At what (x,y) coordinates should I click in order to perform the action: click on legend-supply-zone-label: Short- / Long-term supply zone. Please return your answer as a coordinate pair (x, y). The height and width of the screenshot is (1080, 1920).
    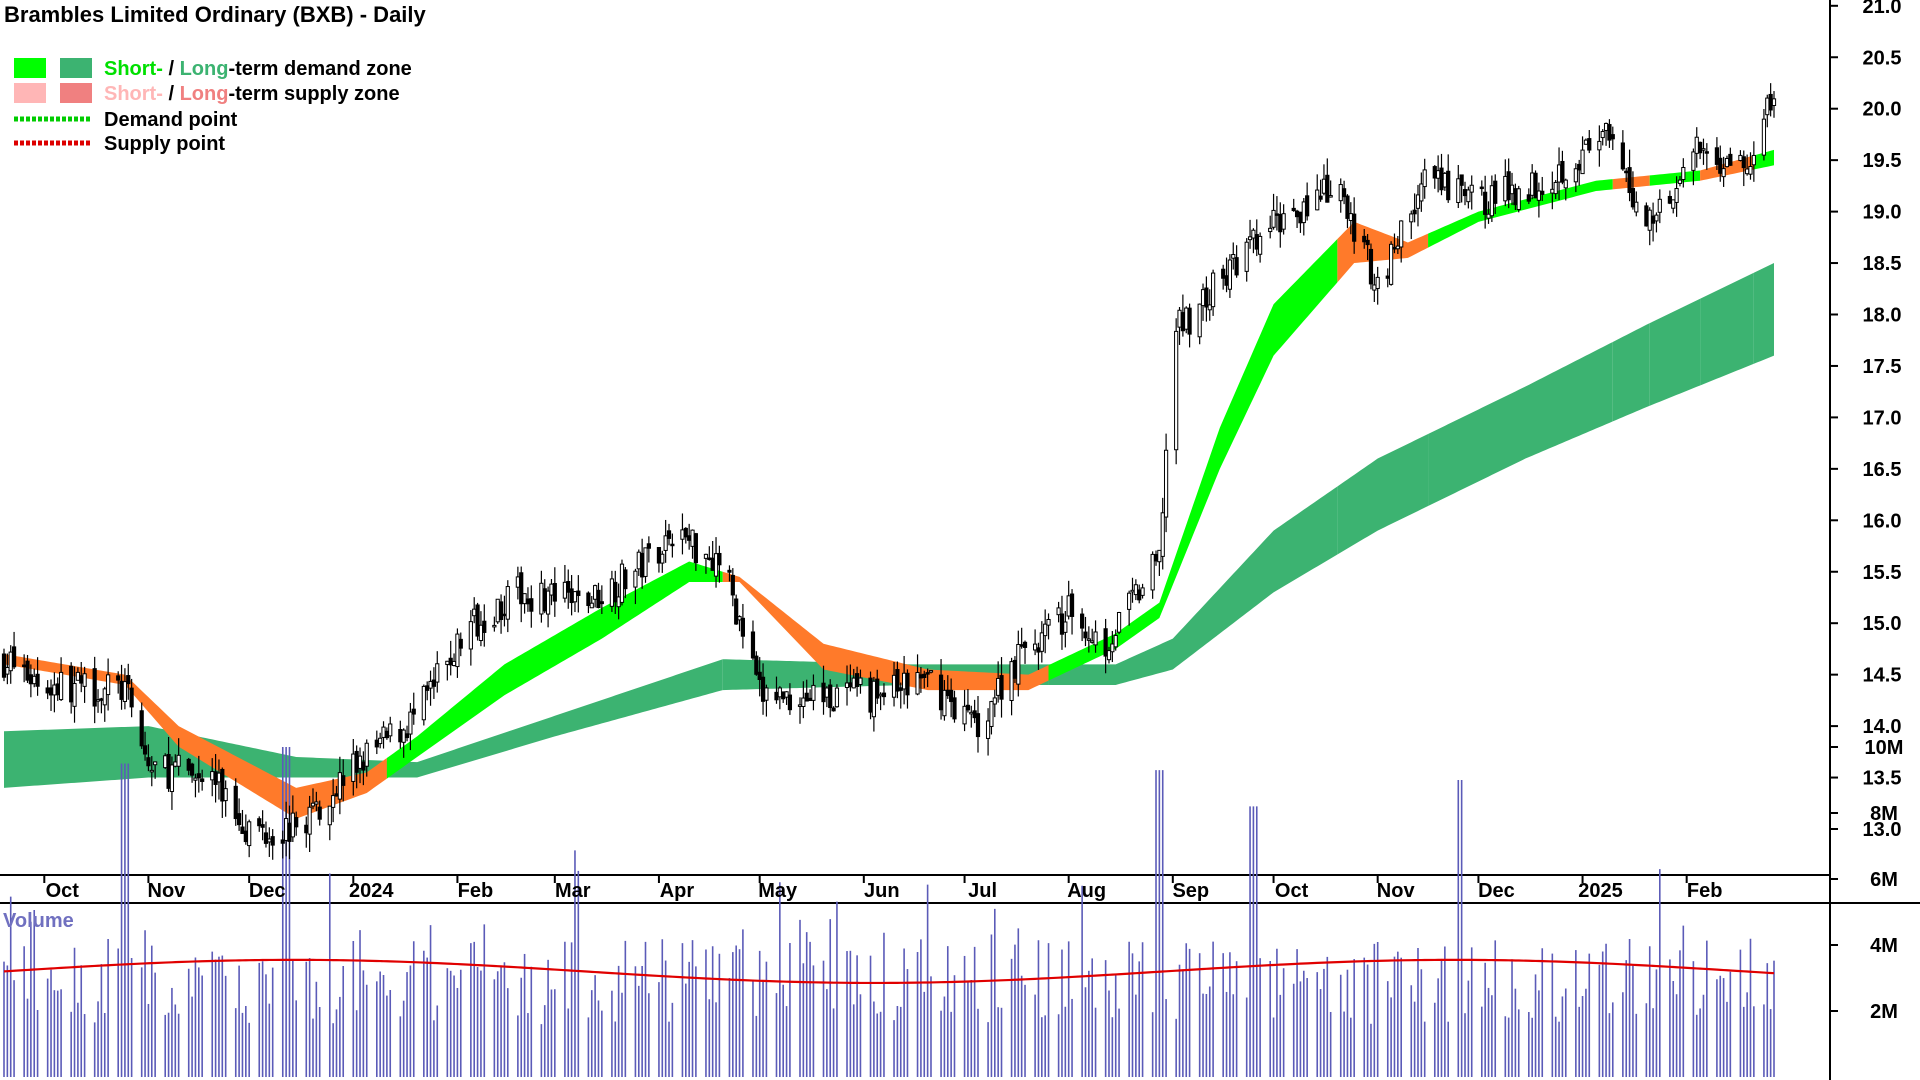
    Looking at the image, I should click on (252, 94).